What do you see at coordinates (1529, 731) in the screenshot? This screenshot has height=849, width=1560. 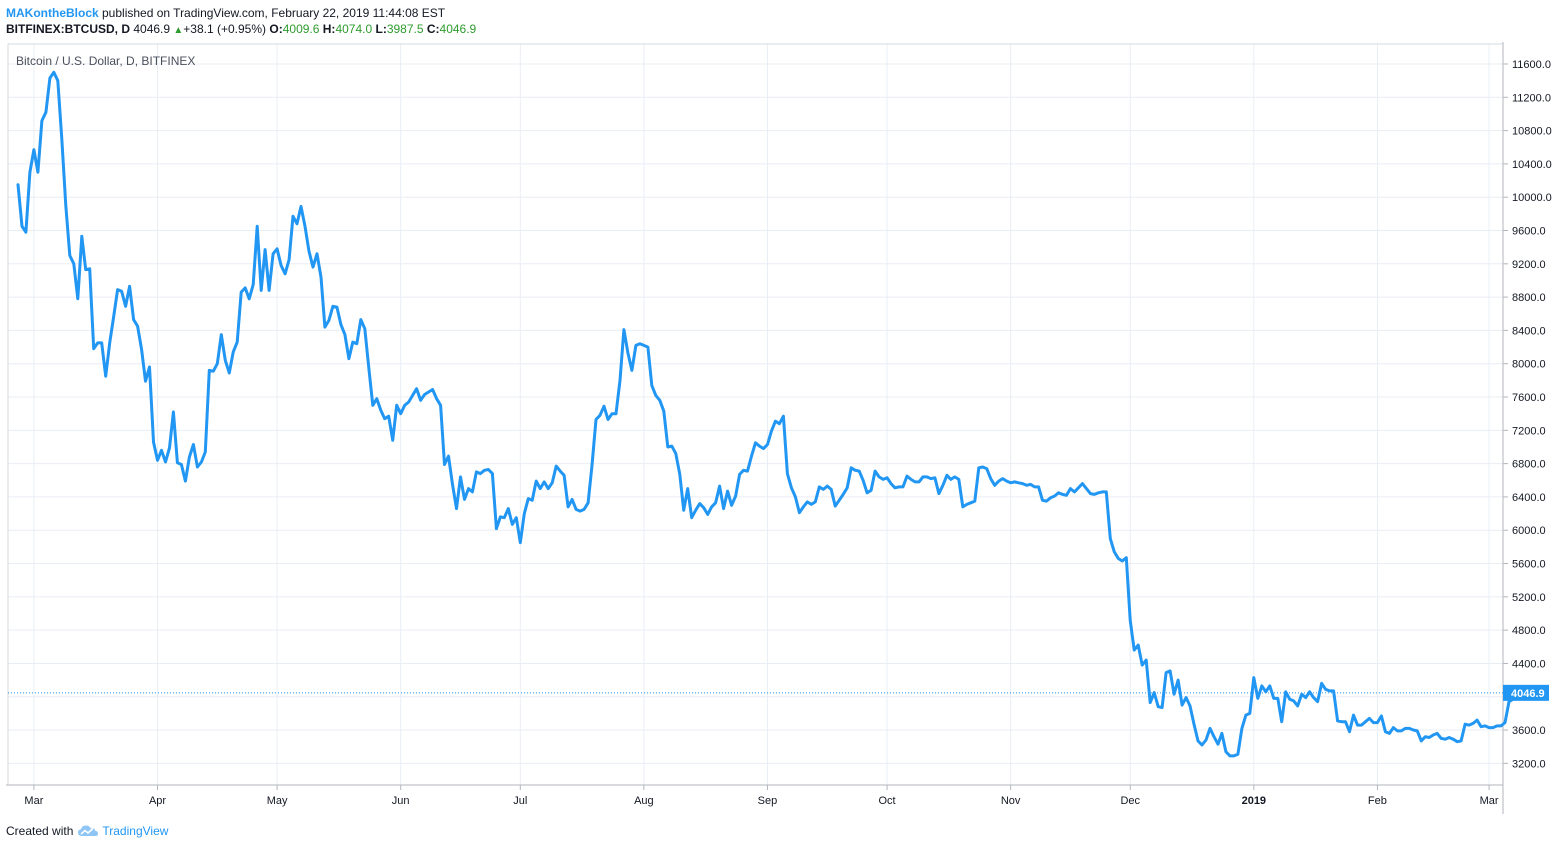 I see `y-tick-label: 3600.0` at bounding box center [1529, 731].